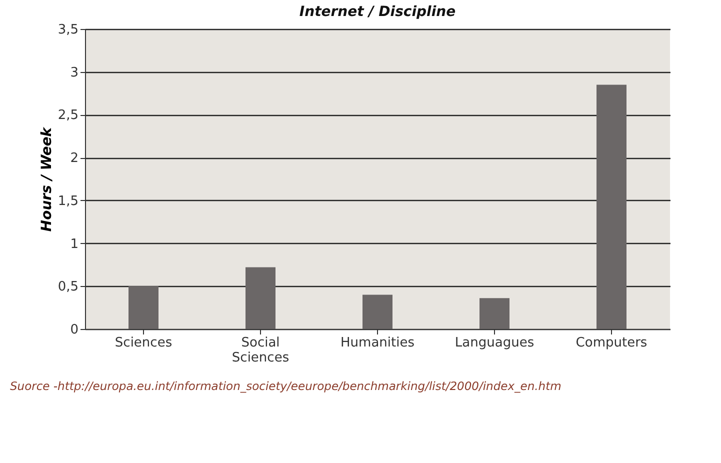 This screenshot has width=721, height=463. What do you see at coordinates (68, 30) in the screenshot?
I see `y-tick-label: 3,5` at bounding box center [68, 30].